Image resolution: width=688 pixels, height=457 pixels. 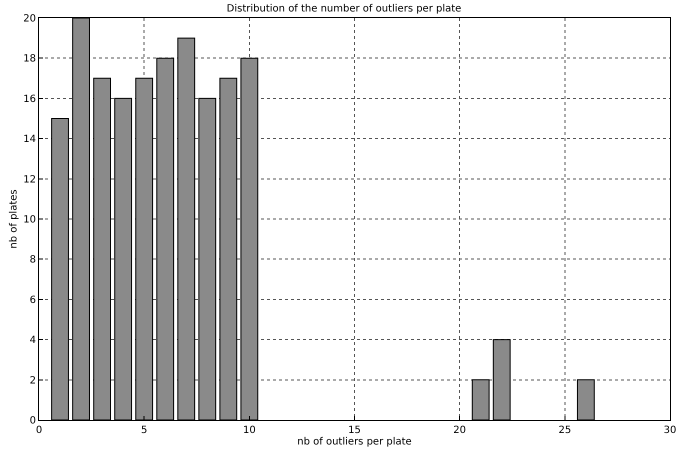 What do you see at coordinates (33, 300) in the screenshot?
I see `y-tick-label: 6` at bounding box center [33, 300].